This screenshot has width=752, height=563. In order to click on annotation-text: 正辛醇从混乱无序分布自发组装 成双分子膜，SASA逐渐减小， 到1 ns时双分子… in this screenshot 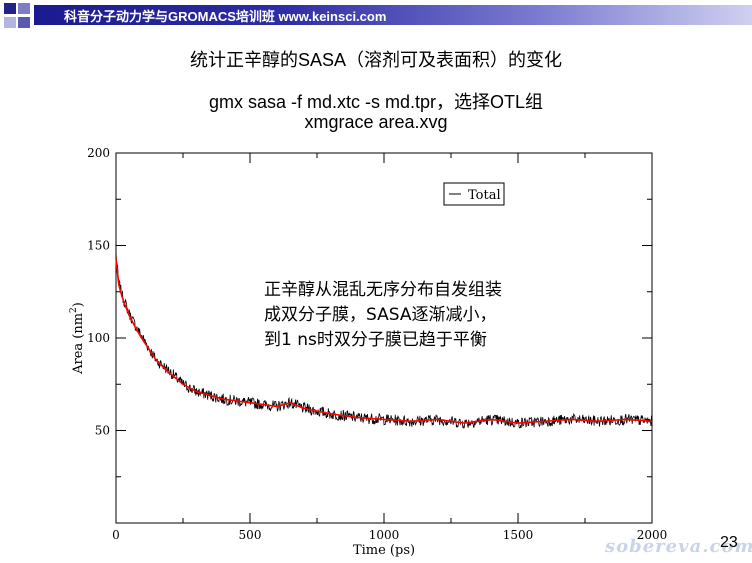, I will do `click(383, 315)`.